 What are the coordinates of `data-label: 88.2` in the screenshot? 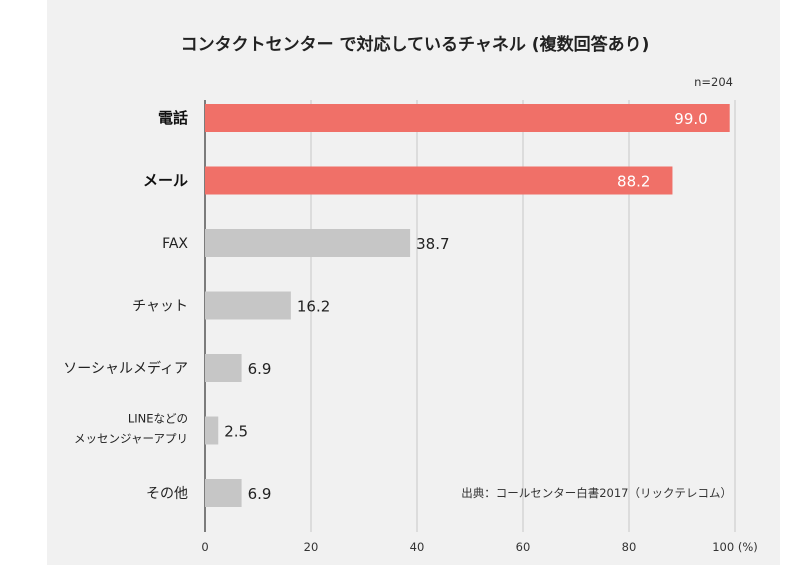 It's located at (633, 182).